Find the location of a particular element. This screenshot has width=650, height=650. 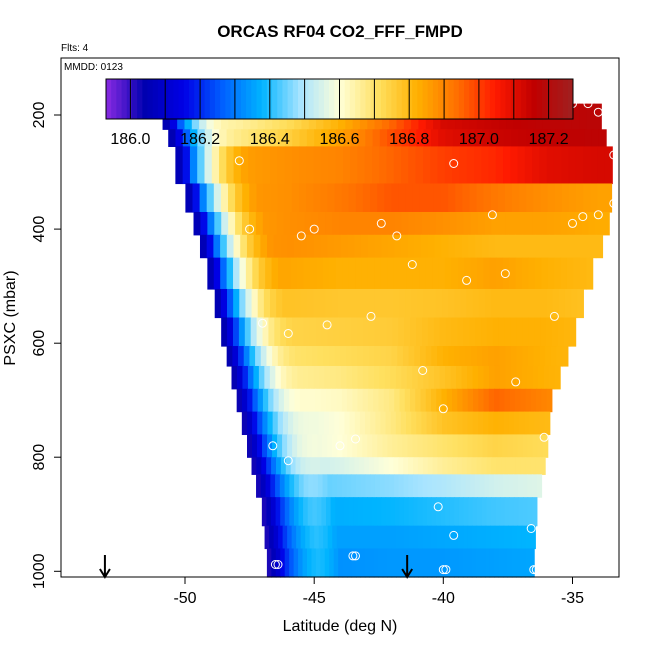

colorbar-tick-label: 187.0 is located at coordinates (479, 139).